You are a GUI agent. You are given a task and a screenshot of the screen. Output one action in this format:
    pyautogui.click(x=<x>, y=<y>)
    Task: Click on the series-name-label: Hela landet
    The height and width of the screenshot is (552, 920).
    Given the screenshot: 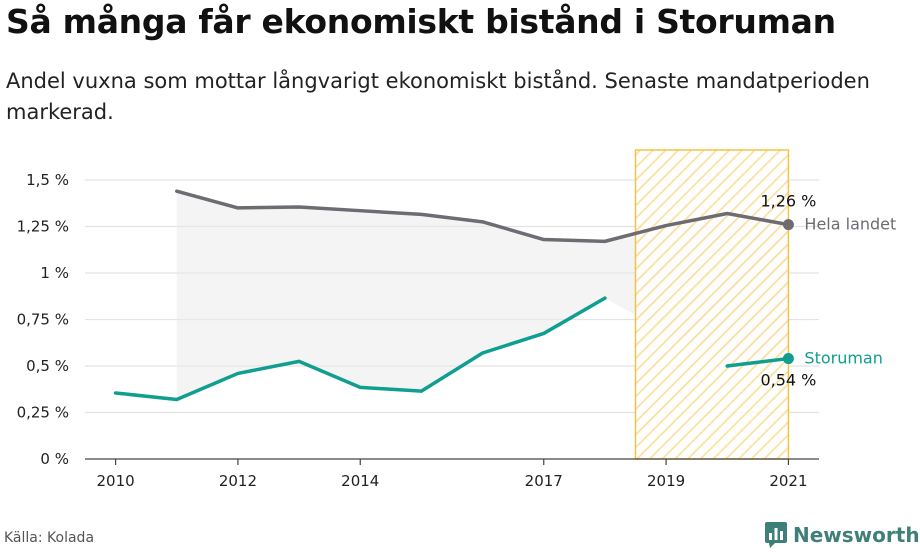 What is the action you would take?
    pyautogui.click(x=850, y=224)
    